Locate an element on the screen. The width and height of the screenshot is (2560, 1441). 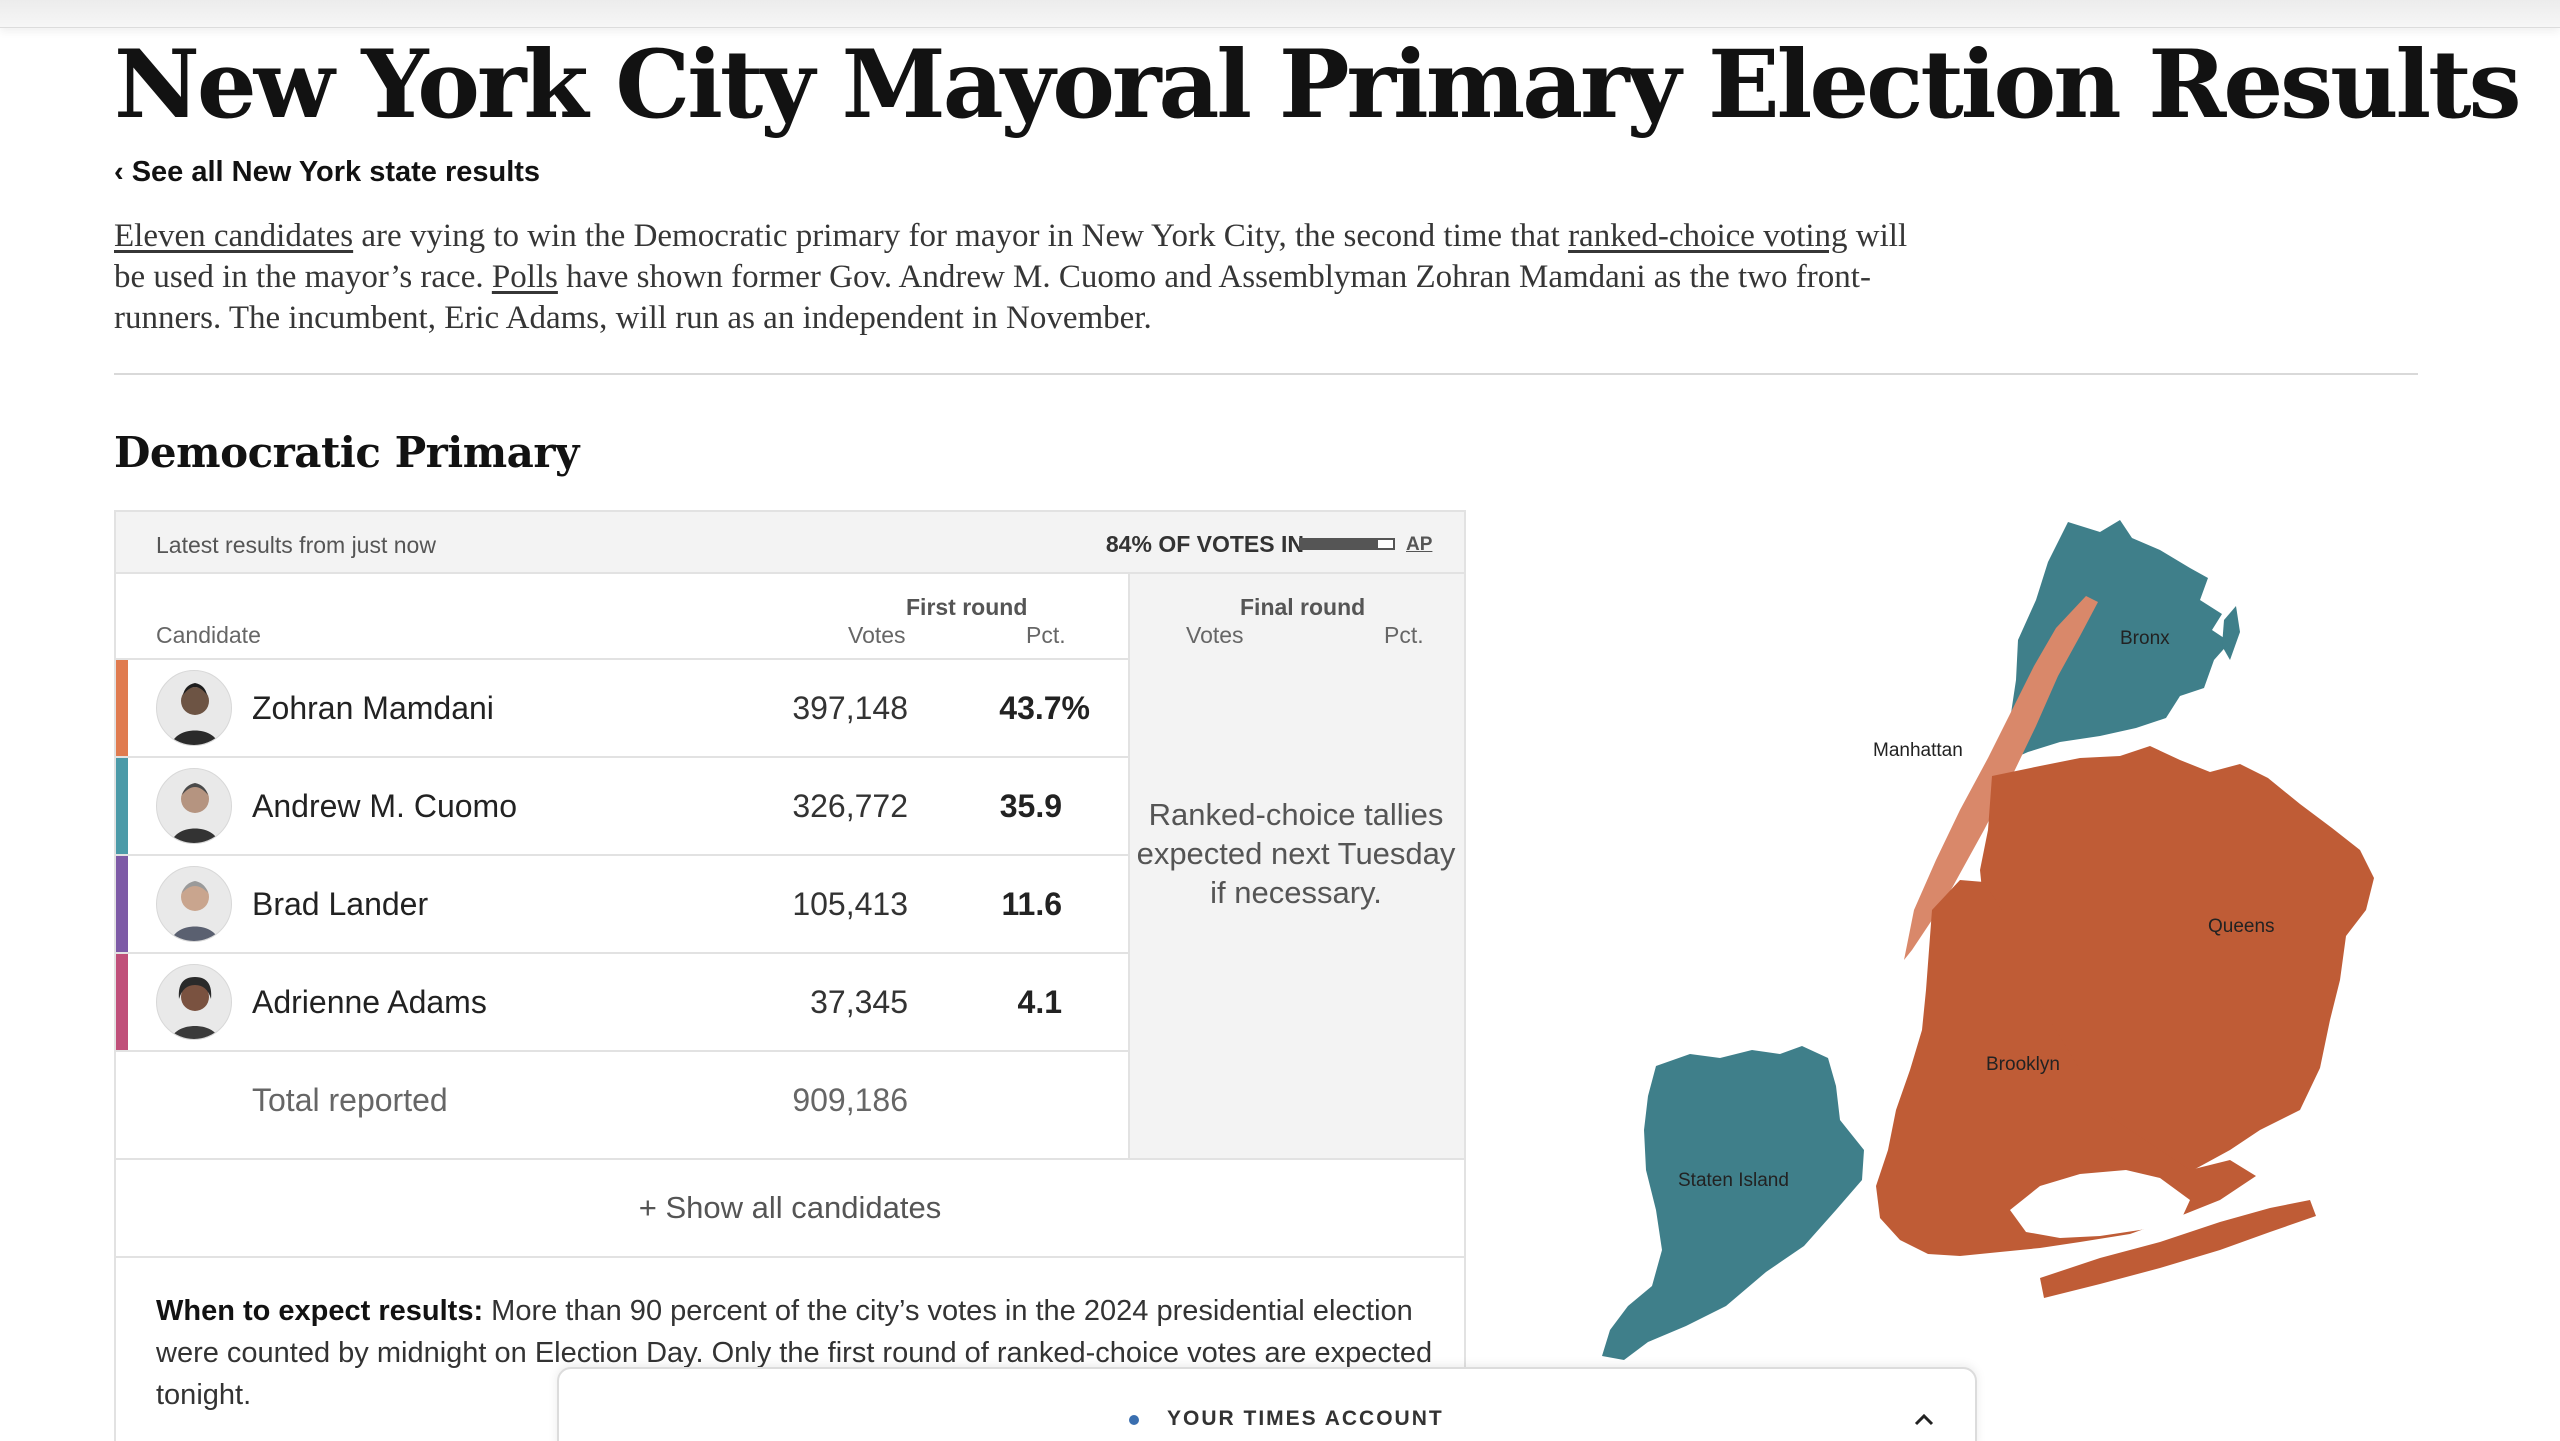
democratic-primary-heading: Democratic Primary is located at coordinates (346, 452).